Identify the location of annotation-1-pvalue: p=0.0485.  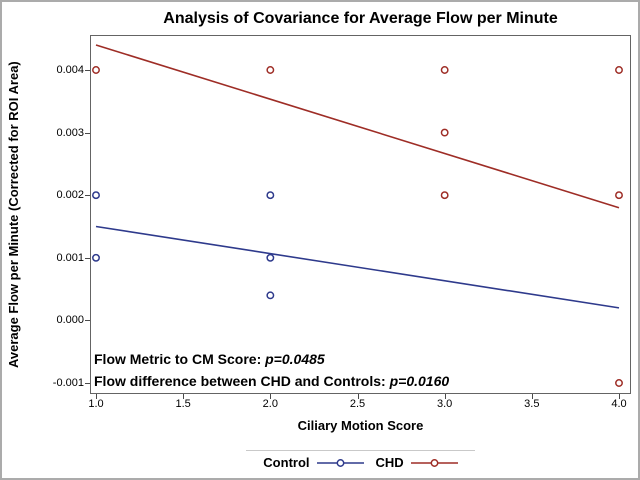
(295, 359).